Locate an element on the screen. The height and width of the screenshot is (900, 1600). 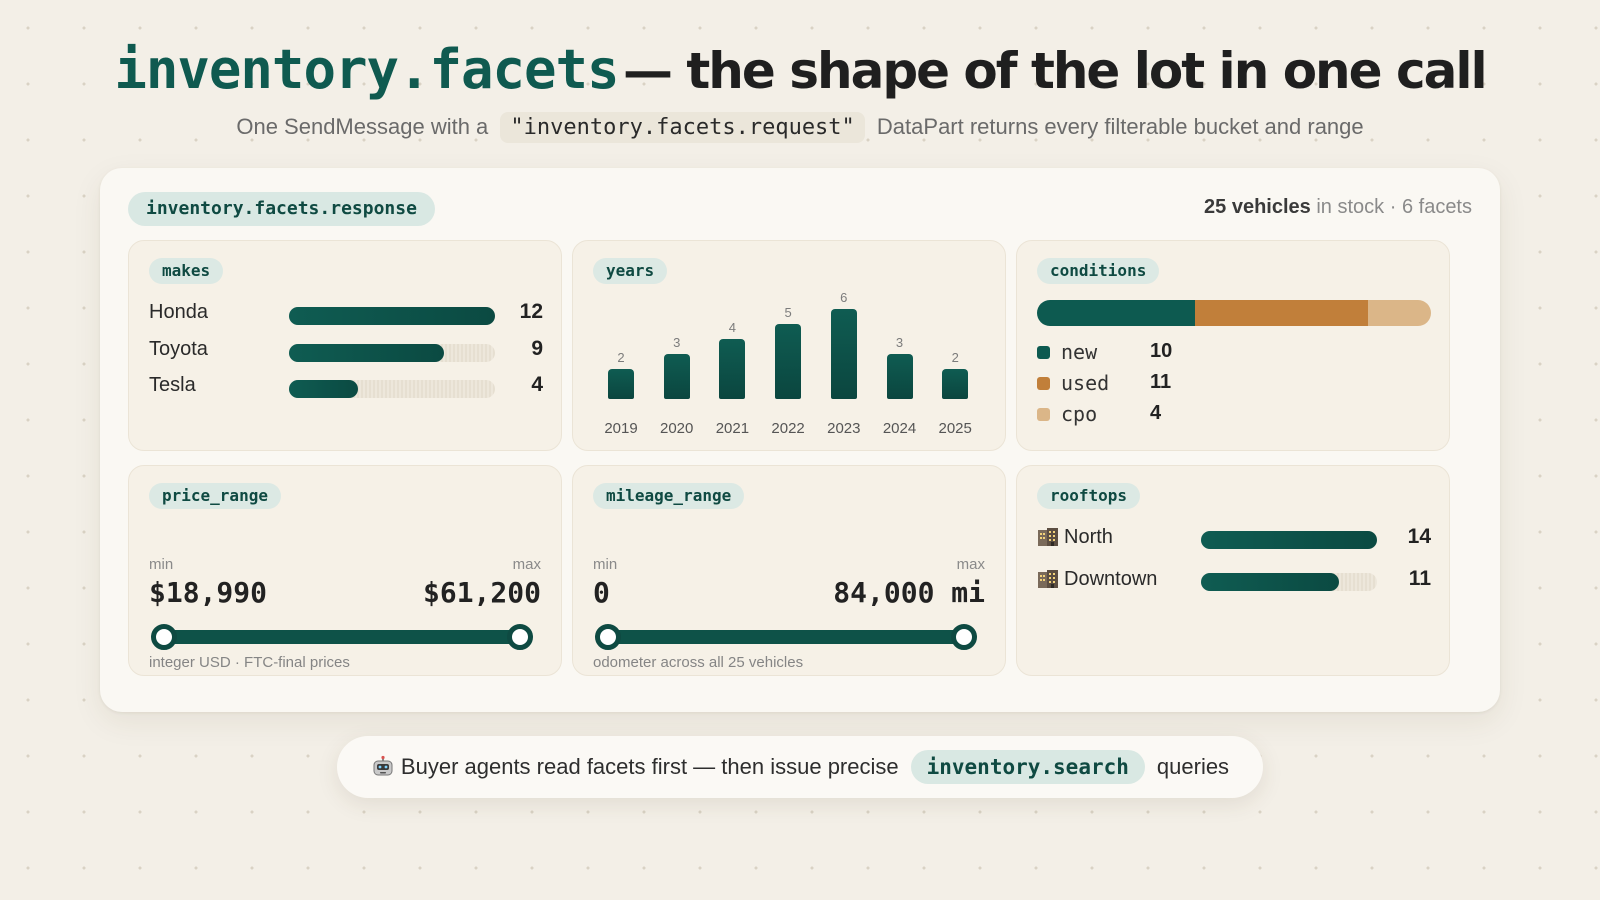
rooftops-panel: rooftops North 14 Downtown 11 is located at coordinates (1233, 570).